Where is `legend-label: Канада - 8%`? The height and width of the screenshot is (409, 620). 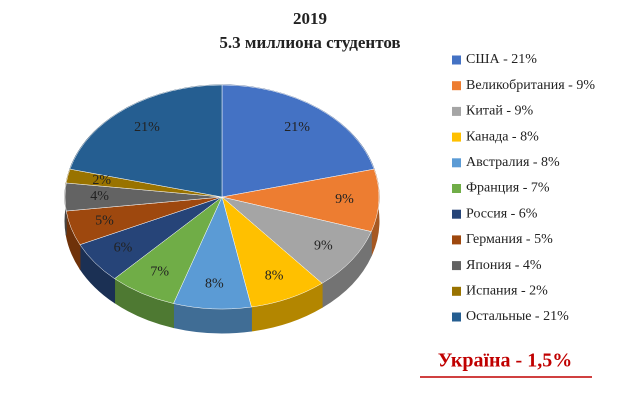 legend-label: Канада - 8% is located at coordinates (502, 136).